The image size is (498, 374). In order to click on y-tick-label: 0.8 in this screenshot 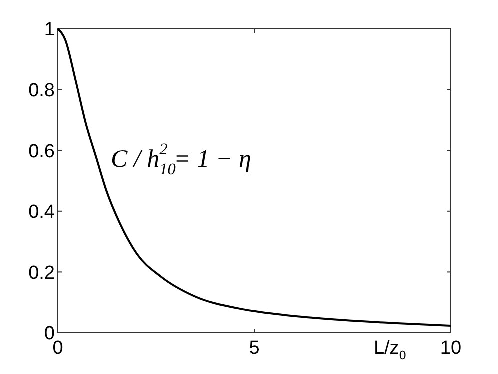, I will do `click(41, 91)`.